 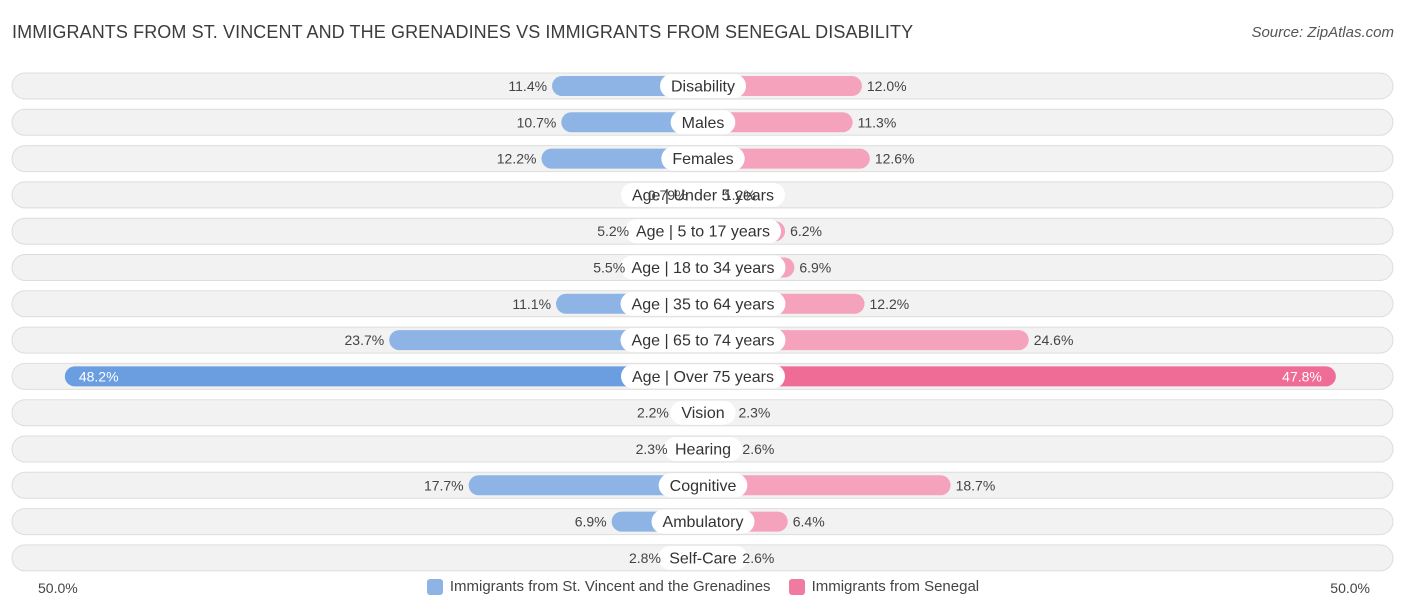 What do you see at coordinates (754, 413) in the screenshot?
I see `value-label-right: 2.3%` at bounding box center [754, 413].